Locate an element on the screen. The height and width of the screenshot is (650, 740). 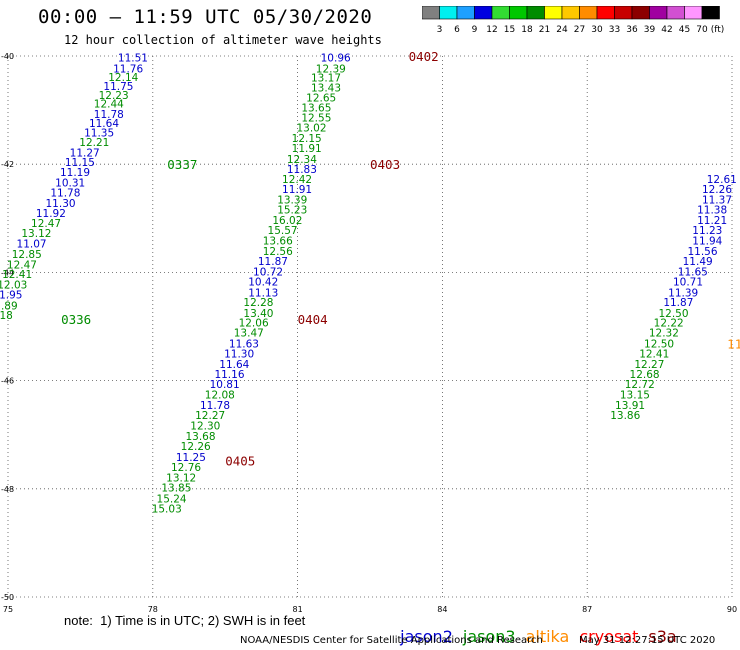
color-scale-legend: 3 6 9 12 15 18 21 24 27 30 33 36 39 42 45 70 (ft) is located at coordinates (573, 20).